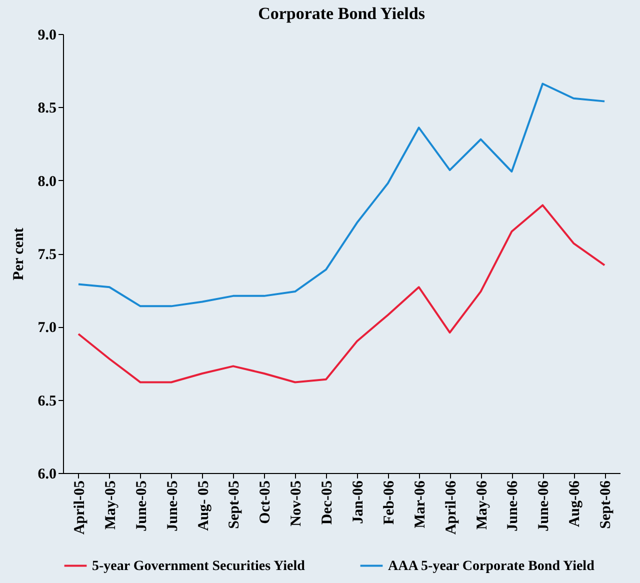  I want to click on x-tick-label: Nov-05, so click(296, 503).